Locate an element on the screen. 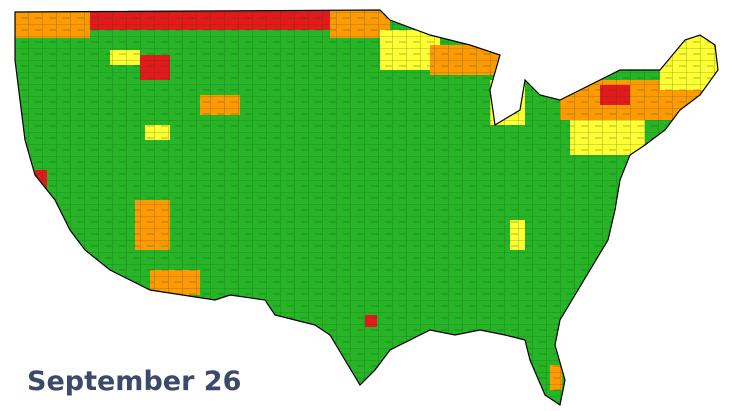 The height and width of the screenshot is (411, 730). date-label: September 26 is located at coordinates (134, 381).